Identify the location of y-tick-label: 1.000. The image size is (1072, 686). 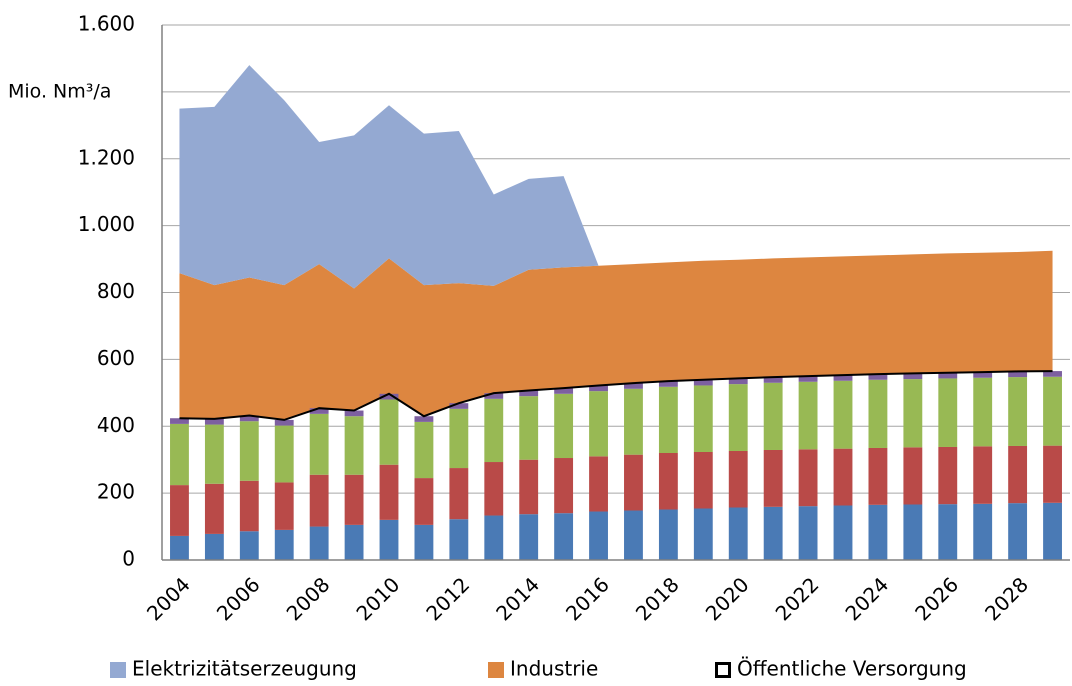
(106, 224).